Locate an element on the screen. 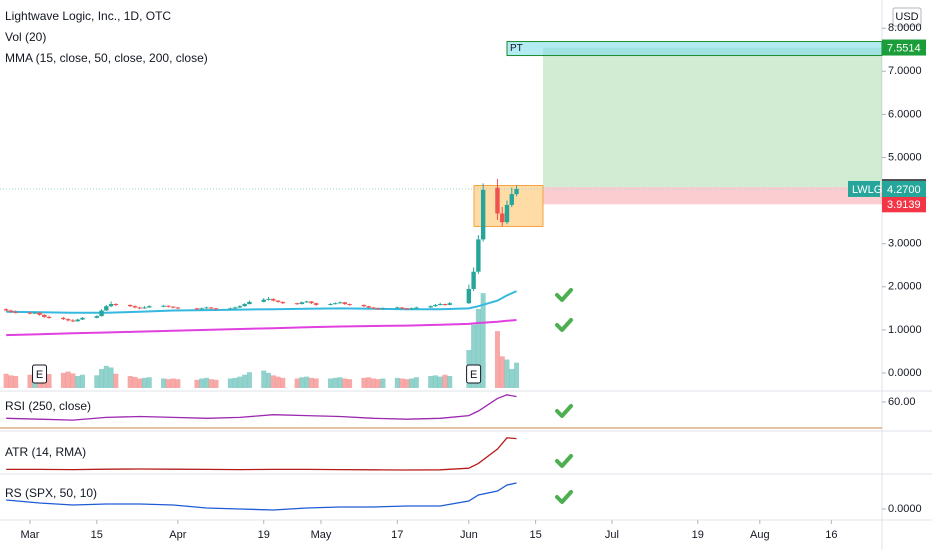  x-tick-label: Jun is located at coordinates (469, 535).